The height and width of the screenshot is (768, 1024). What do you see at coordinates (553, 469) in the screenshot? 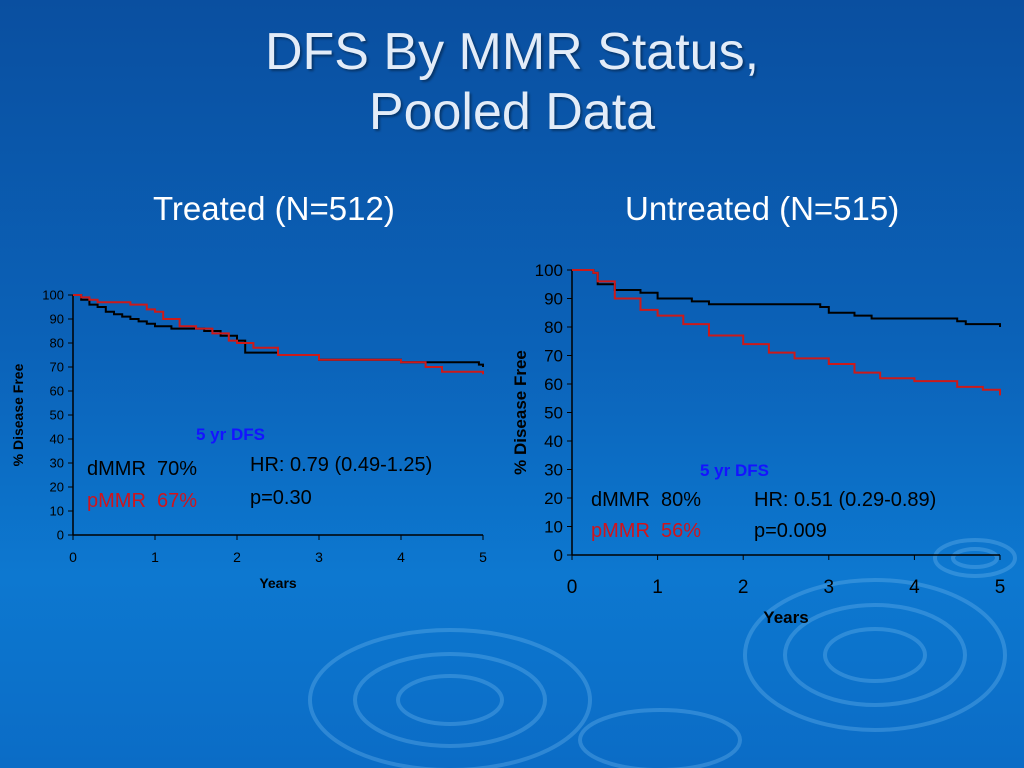
I see `untreated-y-tick-label: 30` at bounding box center [553, 469].